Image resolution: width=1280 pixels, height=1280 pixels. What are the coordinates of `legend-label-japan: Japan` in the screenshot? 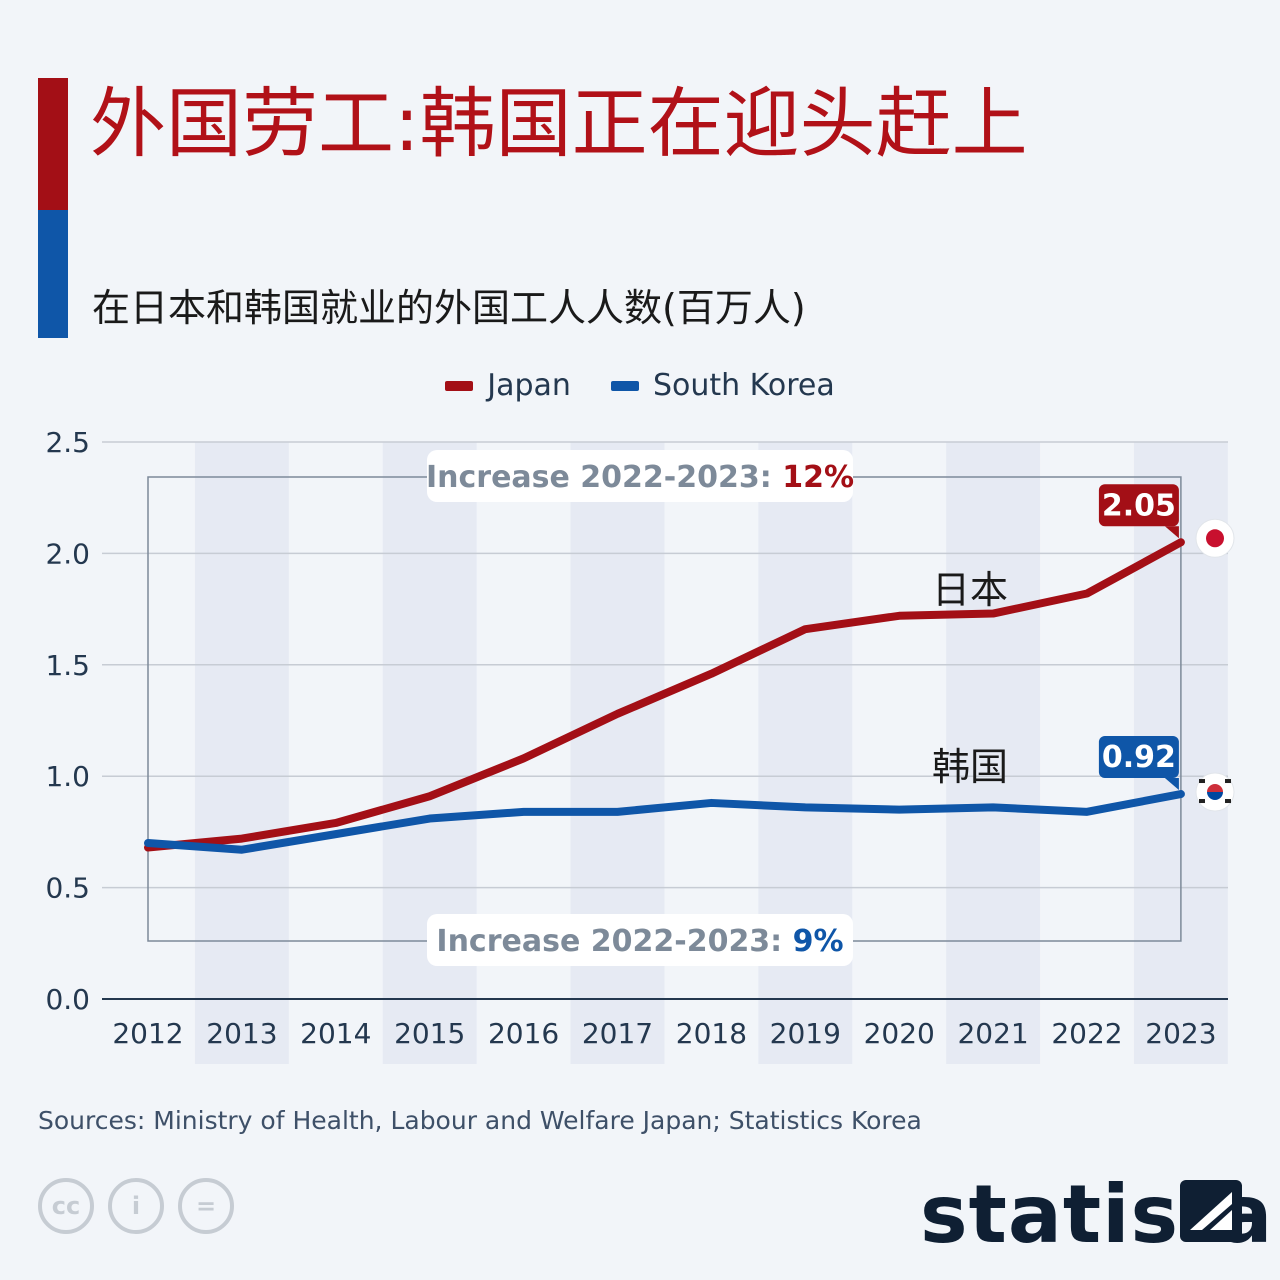 It's located at (529, 385).